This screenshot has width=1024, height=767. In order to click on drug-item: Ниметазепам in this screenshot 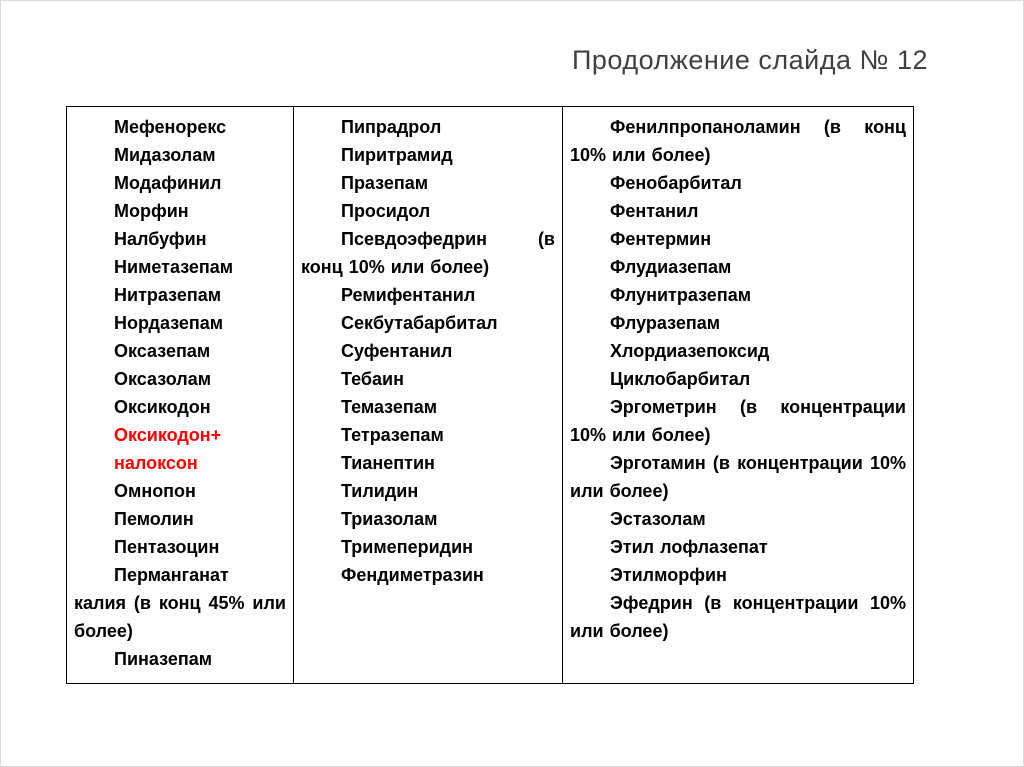, I will do `click(174, 267)`.